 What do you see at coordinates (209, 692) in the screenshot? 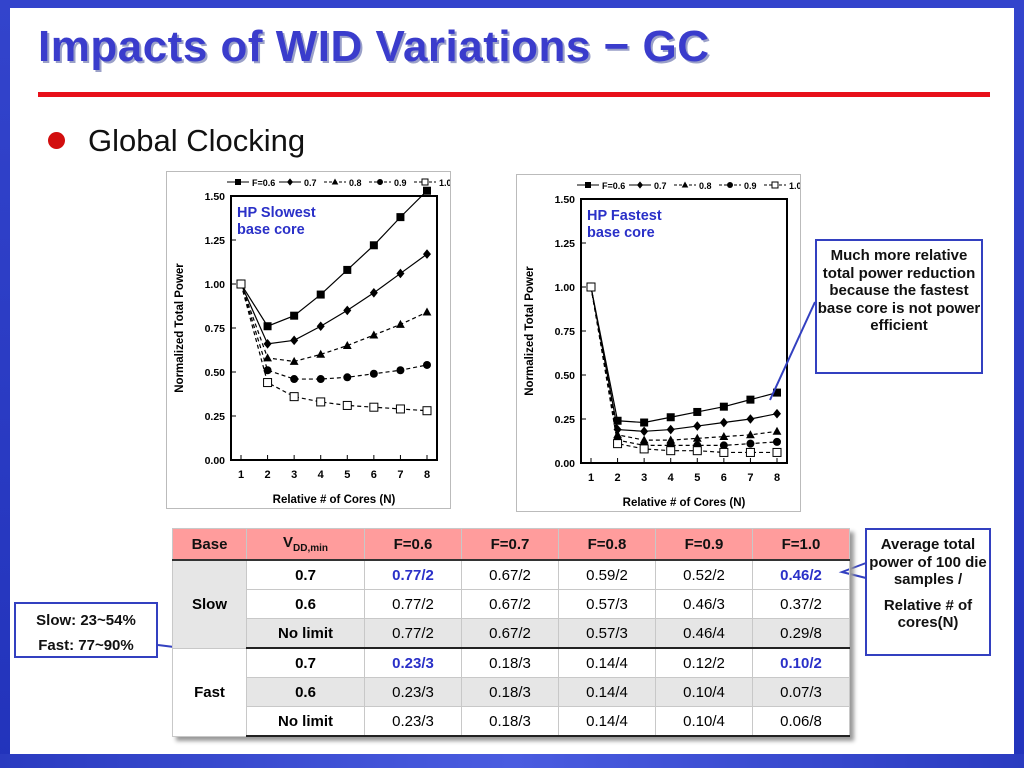
I see `base-fast: Fast` at bounding box center [209, 692].